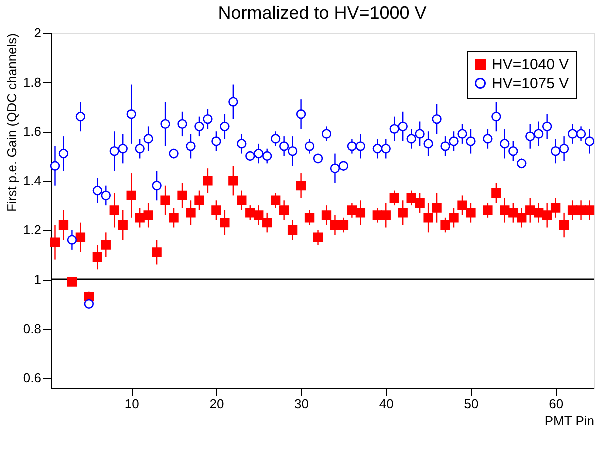  What do you see at coordinates (38, 33) in the screenshot?
I see `y-tick-label: 2` at bounding box center [38, 33].